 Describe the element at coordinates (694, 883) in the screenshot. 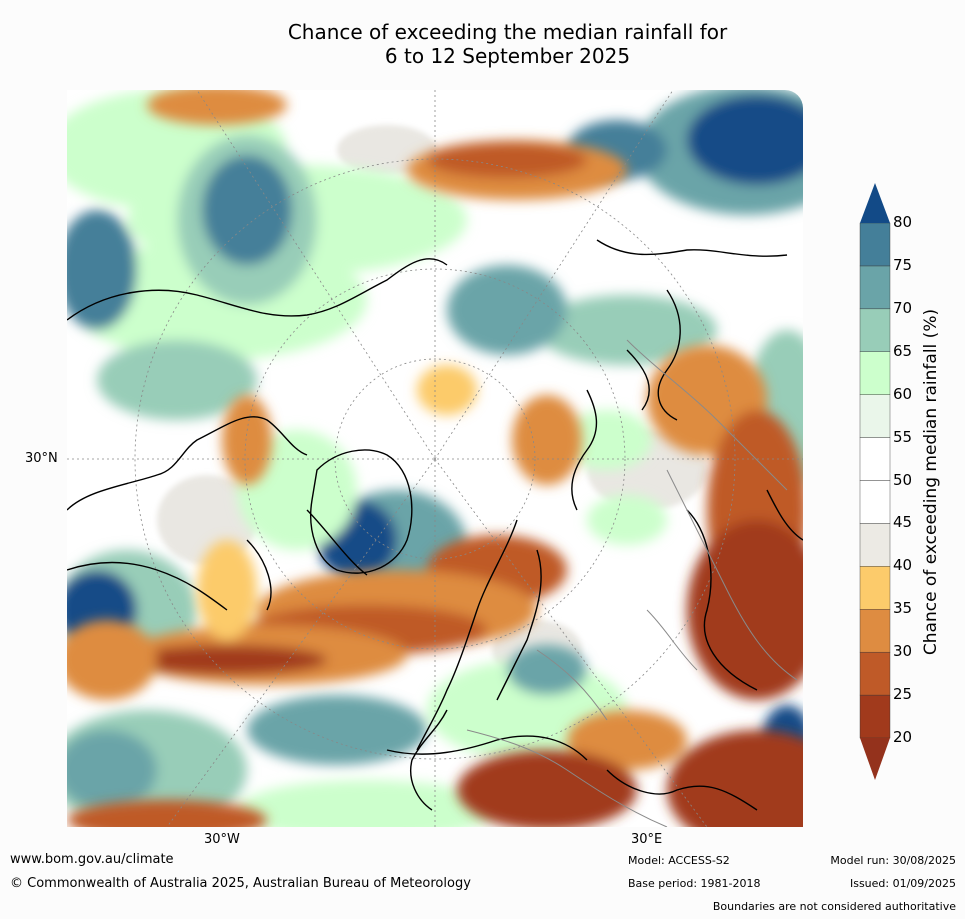

I see `base-period-text: Base period: 1981-2018` at that location.